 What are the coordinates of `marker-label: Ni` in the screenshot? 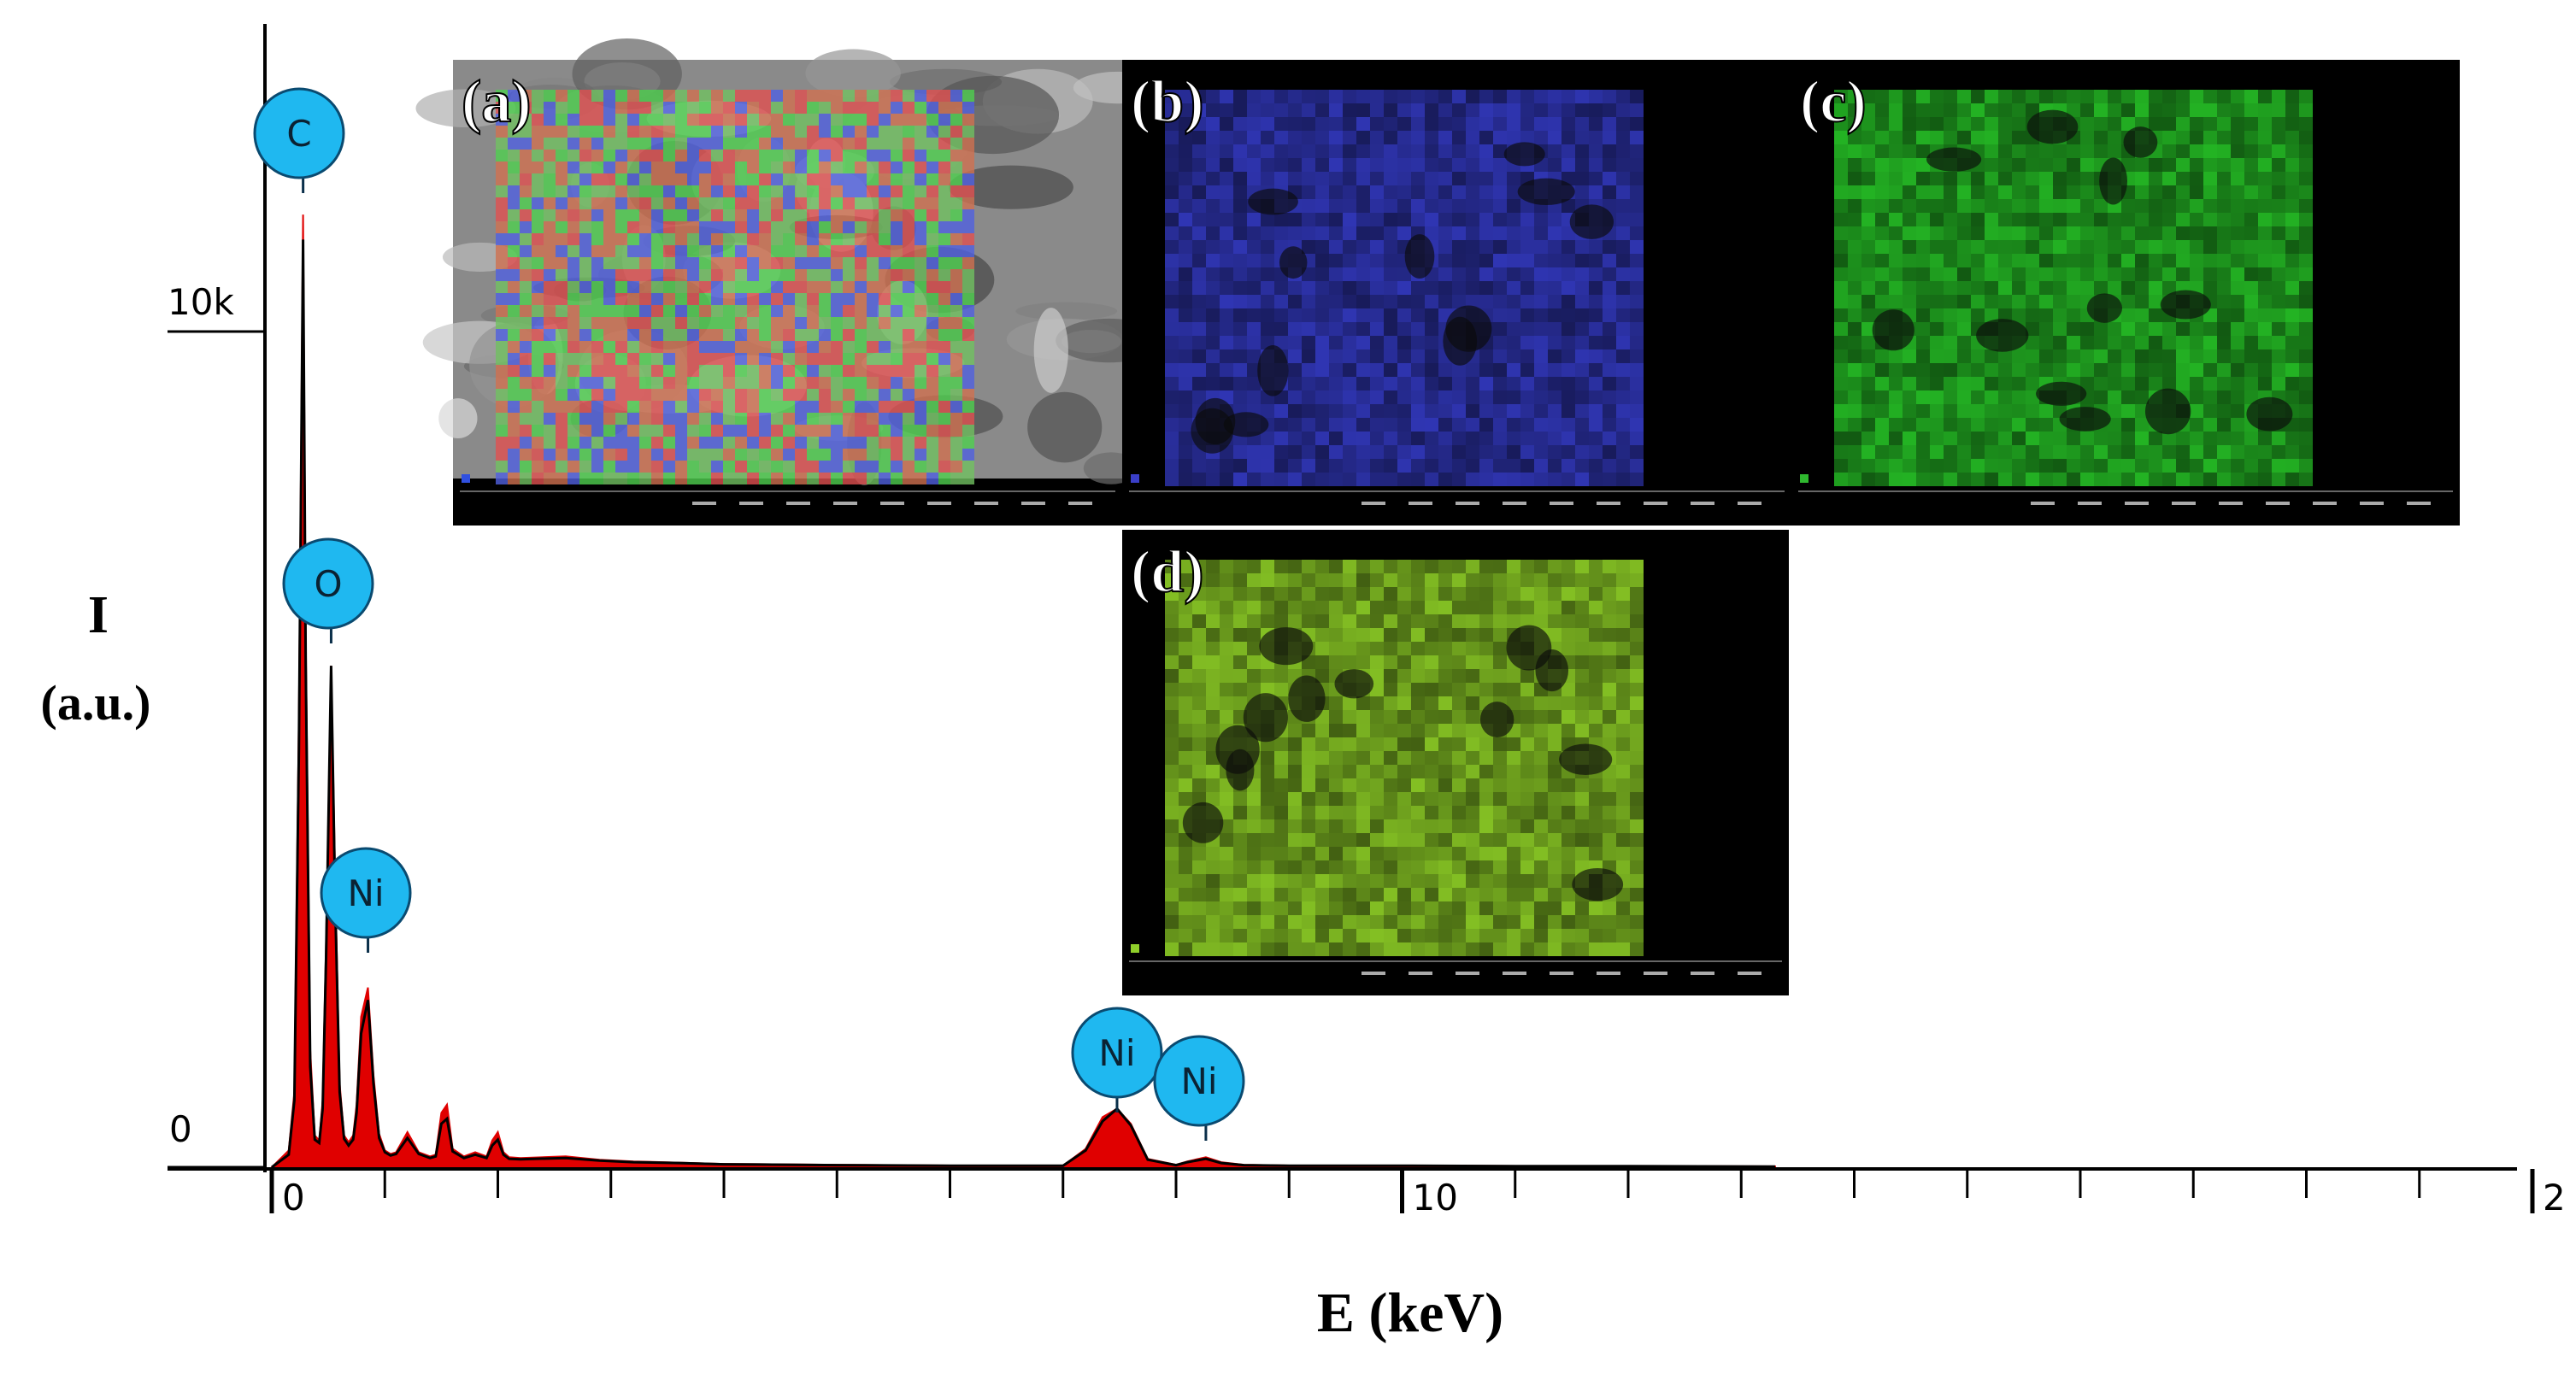 It's located at (365, 893).